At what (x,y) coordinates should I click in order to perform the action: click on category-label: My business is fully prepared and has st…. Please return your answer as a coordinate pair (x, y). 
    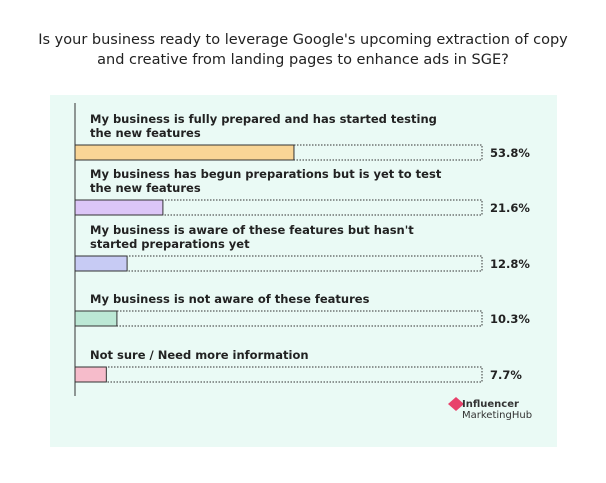
    Looking at the image, I should click on (263, 126).